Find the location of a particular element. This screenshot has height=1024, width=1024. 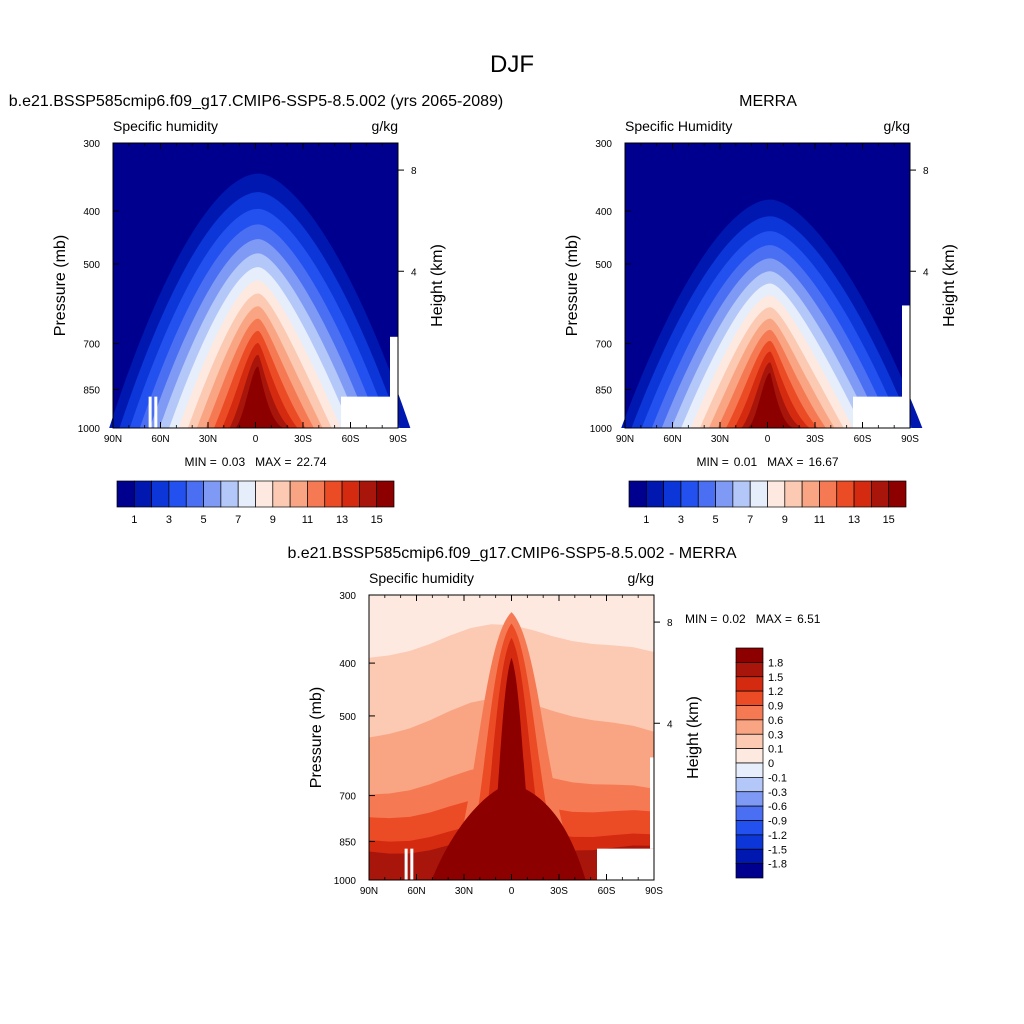

x-tick-label: 60S is located at coordinates (607, 891).